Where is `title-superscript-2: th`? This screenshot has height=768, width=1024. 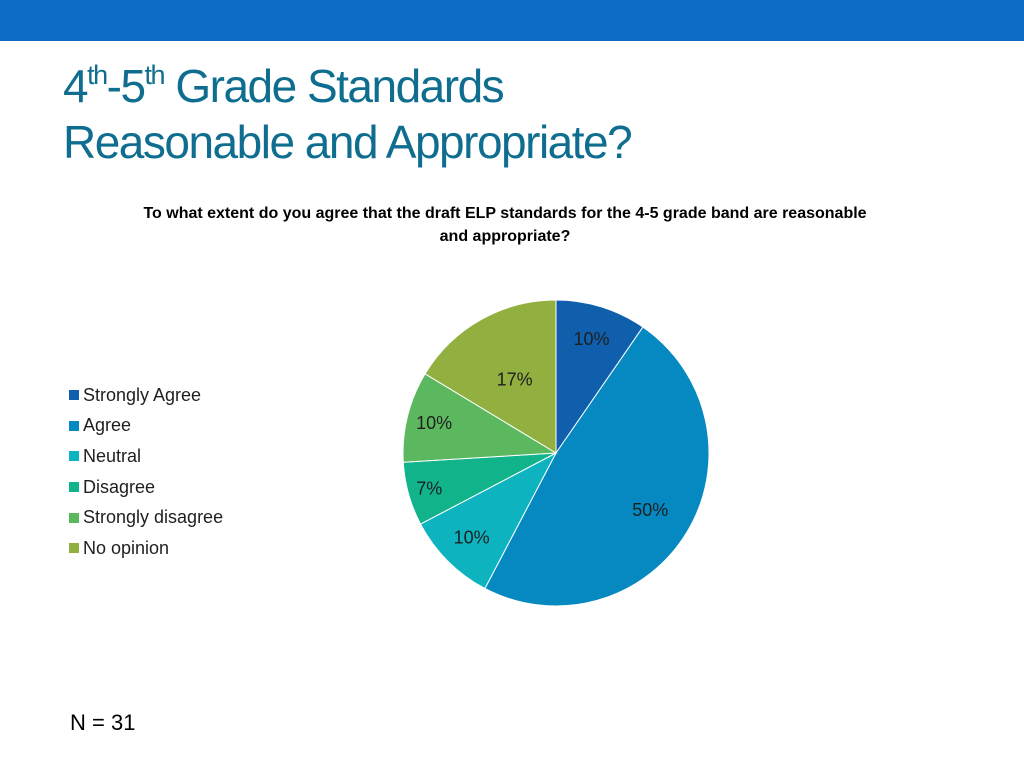 title-superscript-2: th is located at coordinates (155, 74).